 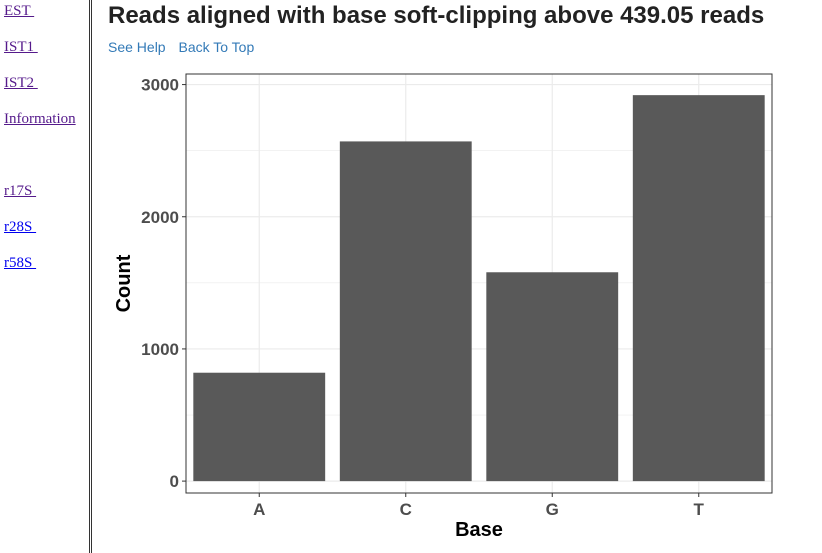 What do you see at coordinates (137, 47) in the screenshot?
I see `see-help-link: See Help` at bounding box center [137, 47].